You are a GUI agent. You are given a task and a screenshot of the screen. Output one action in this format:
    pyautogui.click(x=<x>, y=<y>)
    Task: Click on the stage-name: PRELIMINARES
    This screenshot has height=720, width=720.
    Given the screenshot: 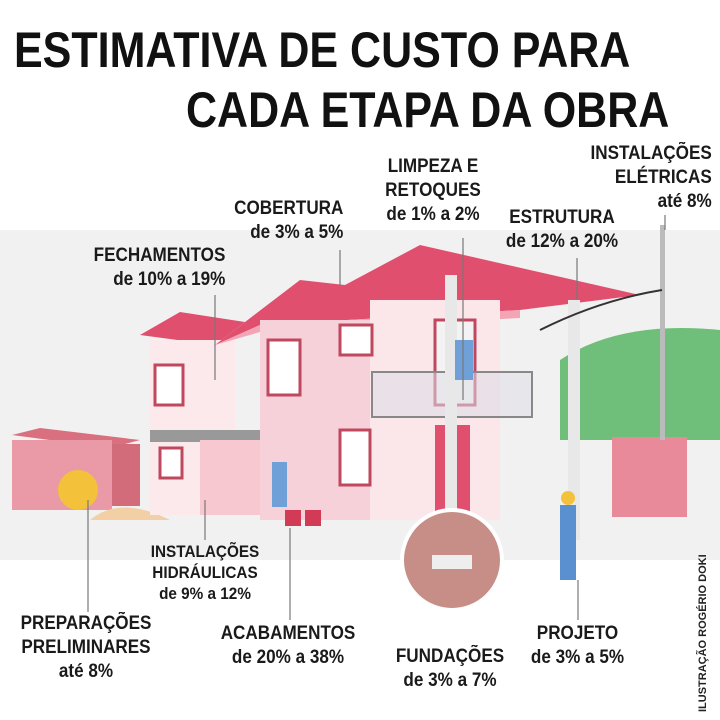 What is the action you would take?
    pyautogui.click(x=86, y=647)
    